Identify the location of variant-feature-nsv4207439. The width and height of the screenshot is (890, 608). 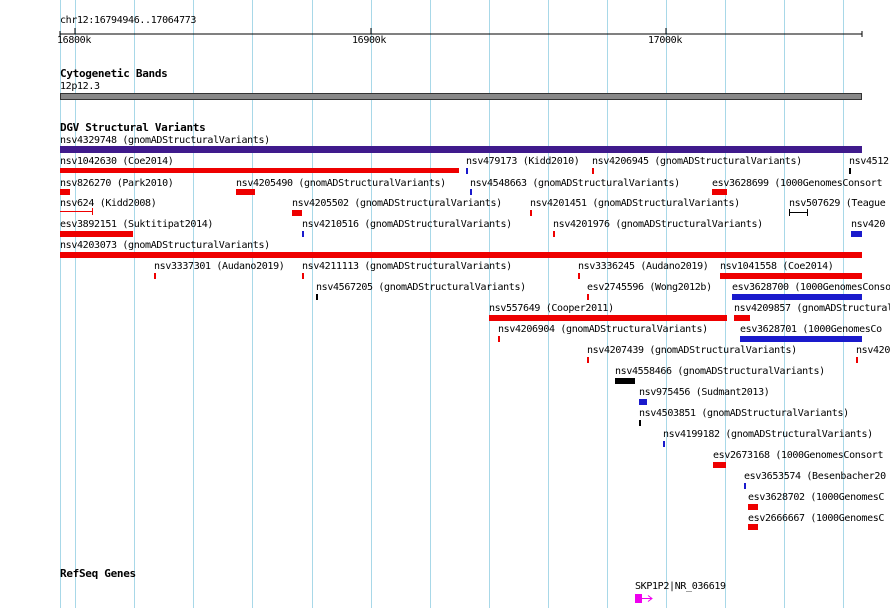
(588, 360).